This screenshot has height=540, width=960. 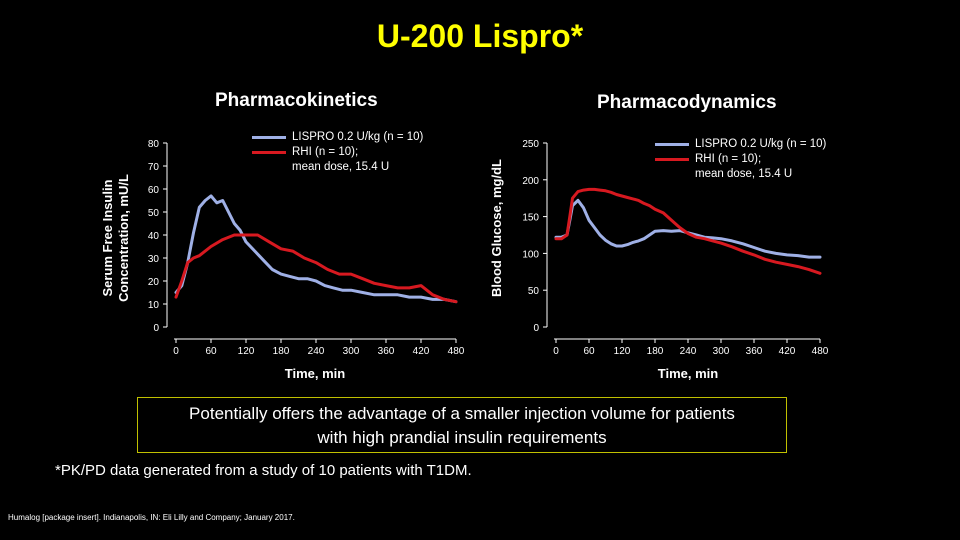 What do you see at coordinates (281, 351) in the screenshot?
I see `pk-x-tick-label: 180` at bounding box center [281, 351].